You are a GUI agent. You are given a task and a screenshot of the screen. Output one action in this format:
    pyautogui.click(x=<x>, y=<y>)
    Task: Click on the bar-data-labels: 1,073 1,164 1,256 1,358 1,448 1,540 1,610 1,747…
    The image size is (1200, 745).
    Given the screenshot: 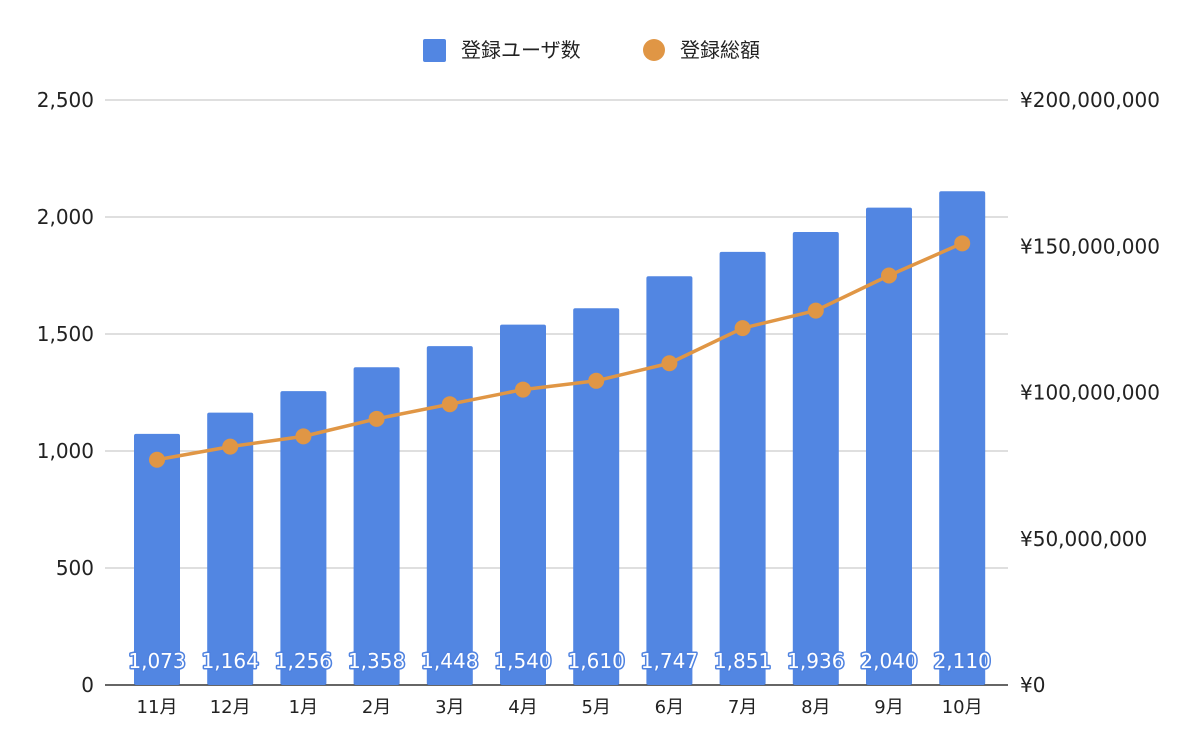 What is the action you would take?
    pyautogui.click(x=559, y=661)
    